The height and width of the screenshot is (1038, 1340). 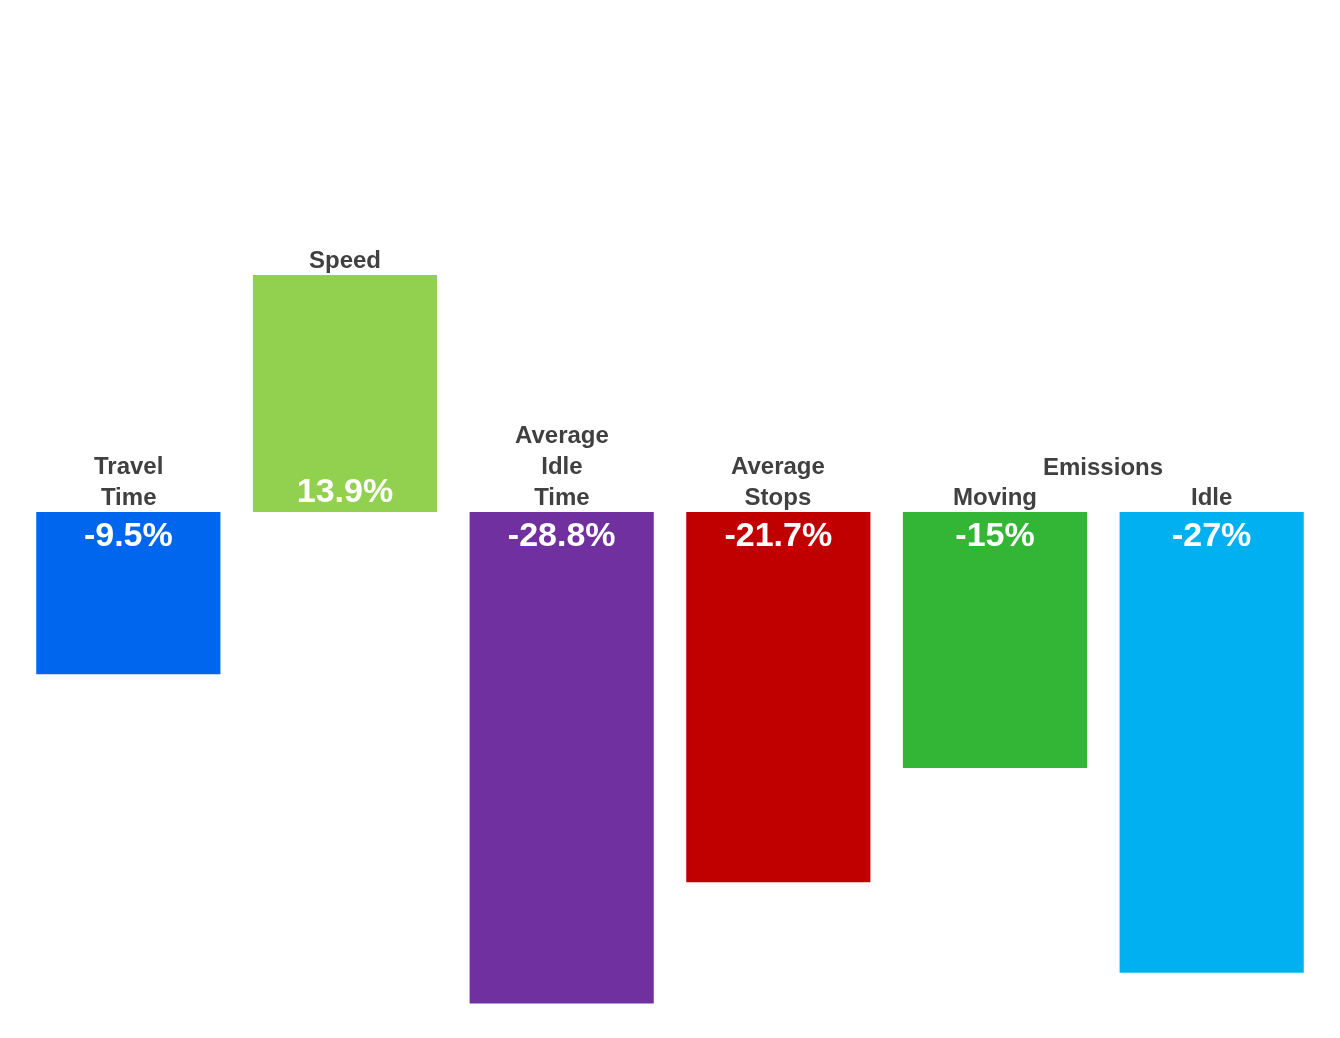 What do you see at coordinates (561, 534) in the screenshot?
I see `data-label: -28.8%` at bounding box center [561, 534].